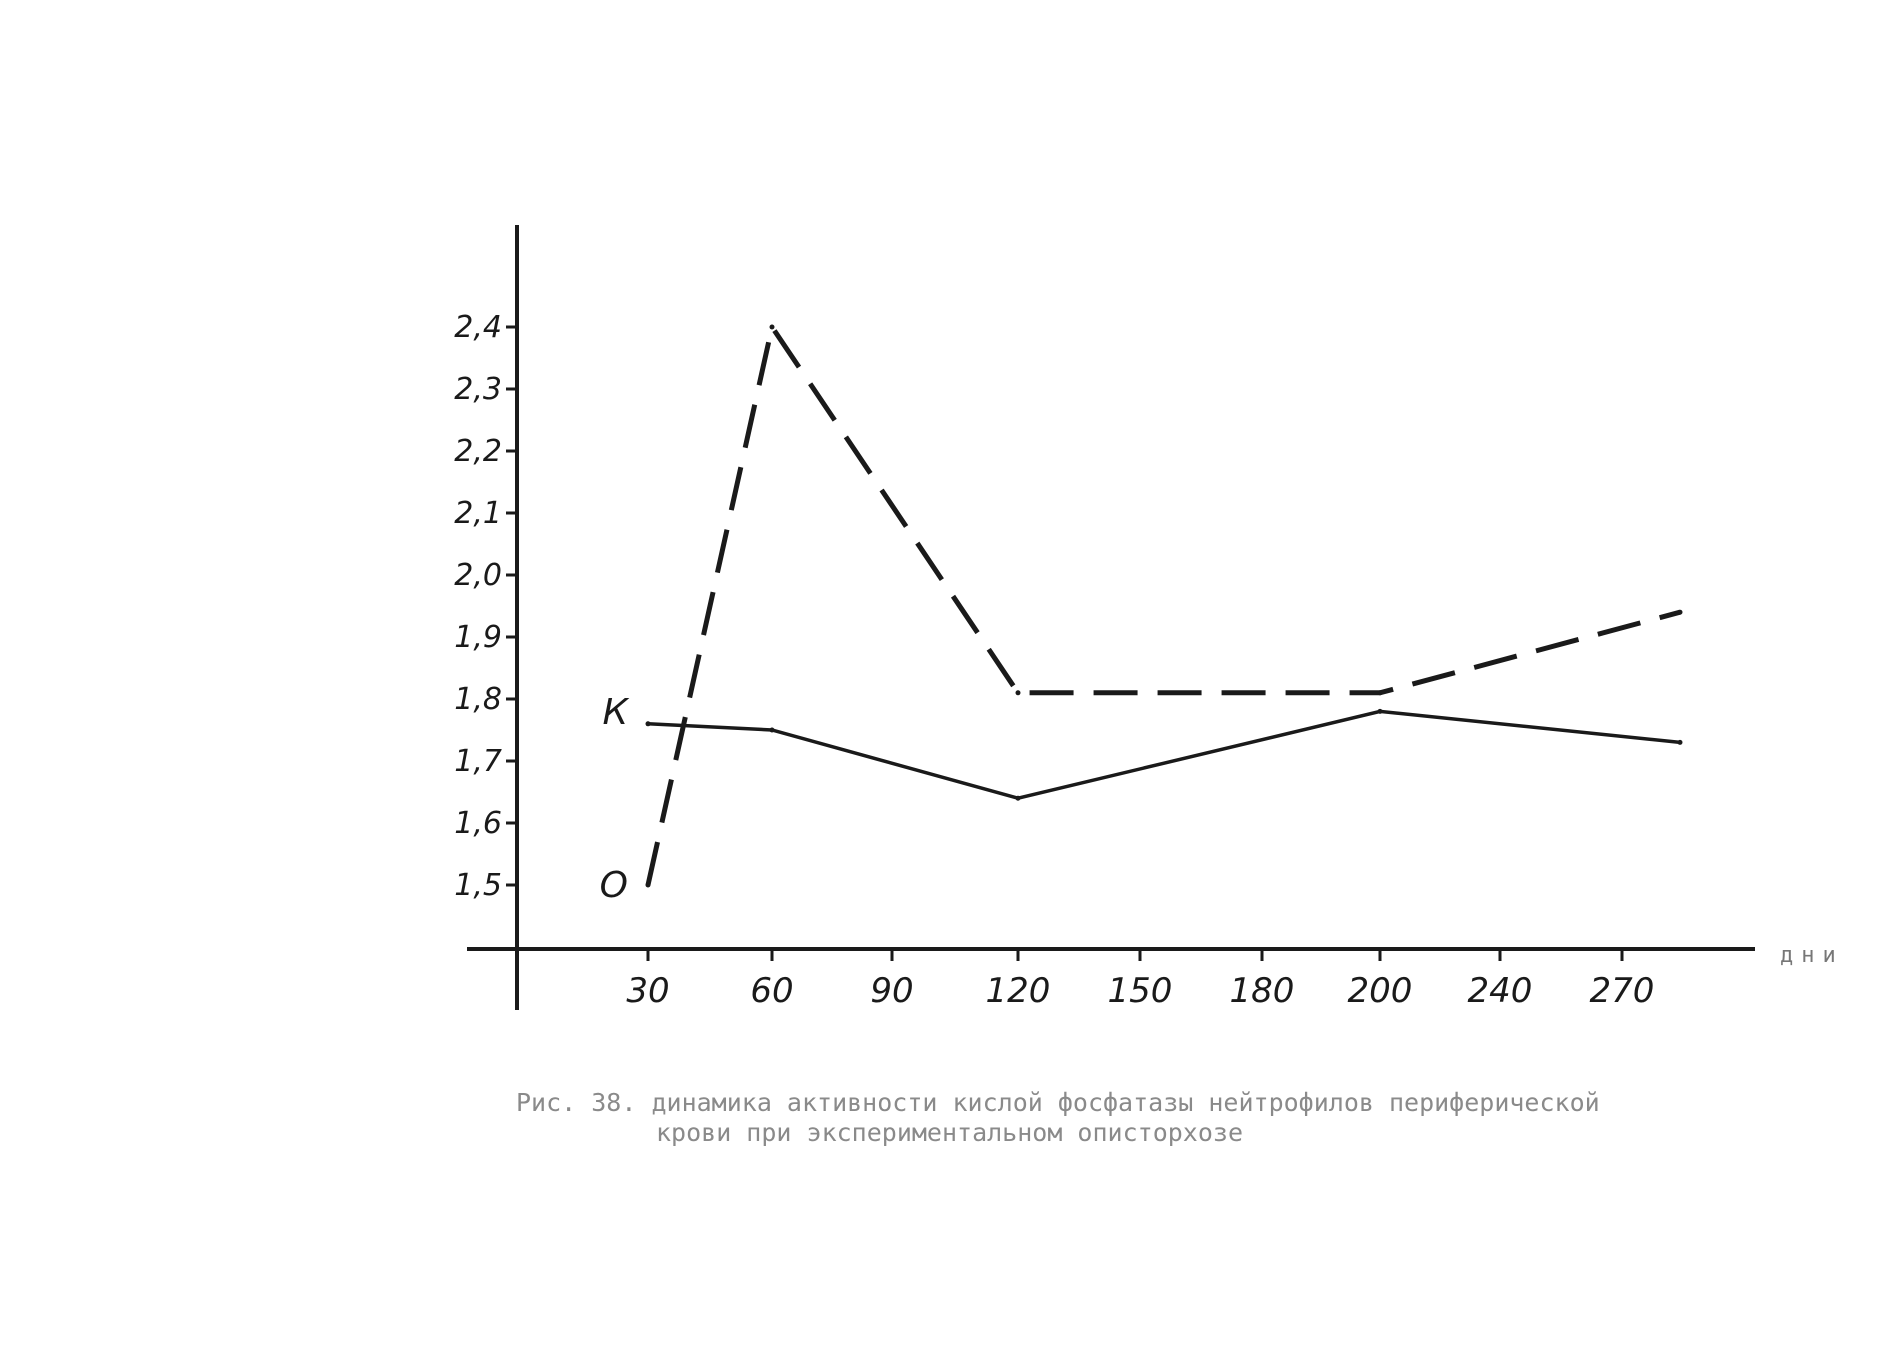 This screenshot has height=1350, width=1901. What do you see at coordinates (1380, 991) in the screenshot?
I see `x-tick-label: 200` at bounding box center [1380, 991].